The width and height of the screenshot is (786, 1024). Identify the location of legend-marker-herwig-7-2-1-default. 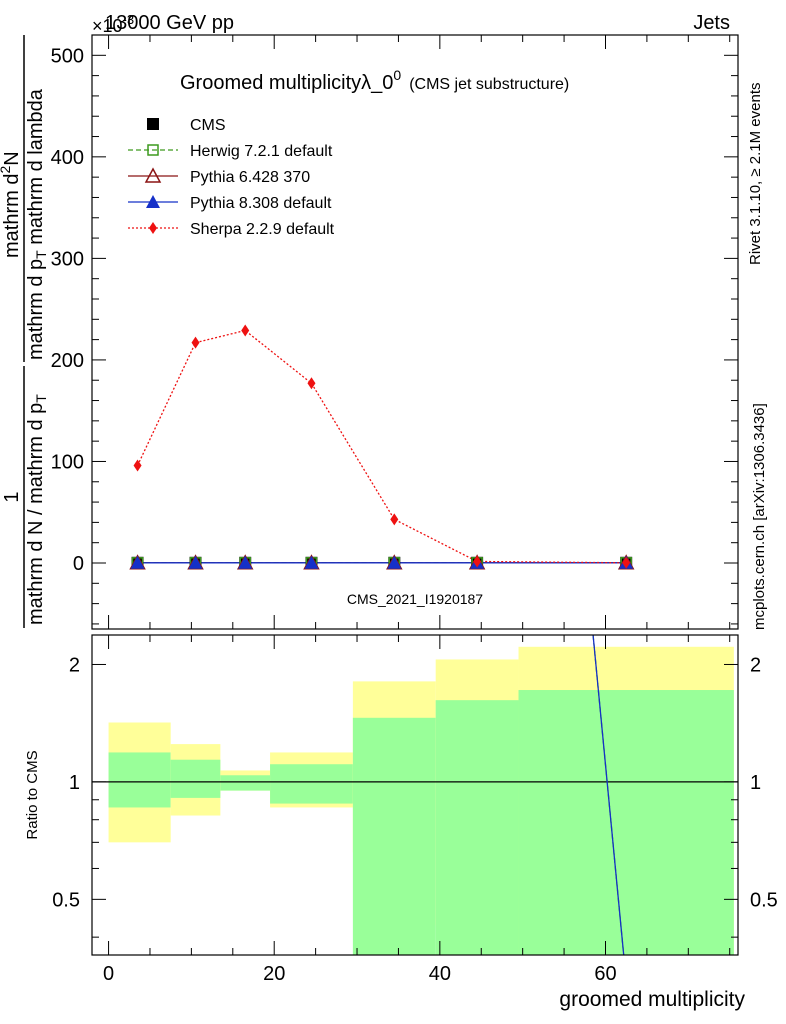
(153, 150).